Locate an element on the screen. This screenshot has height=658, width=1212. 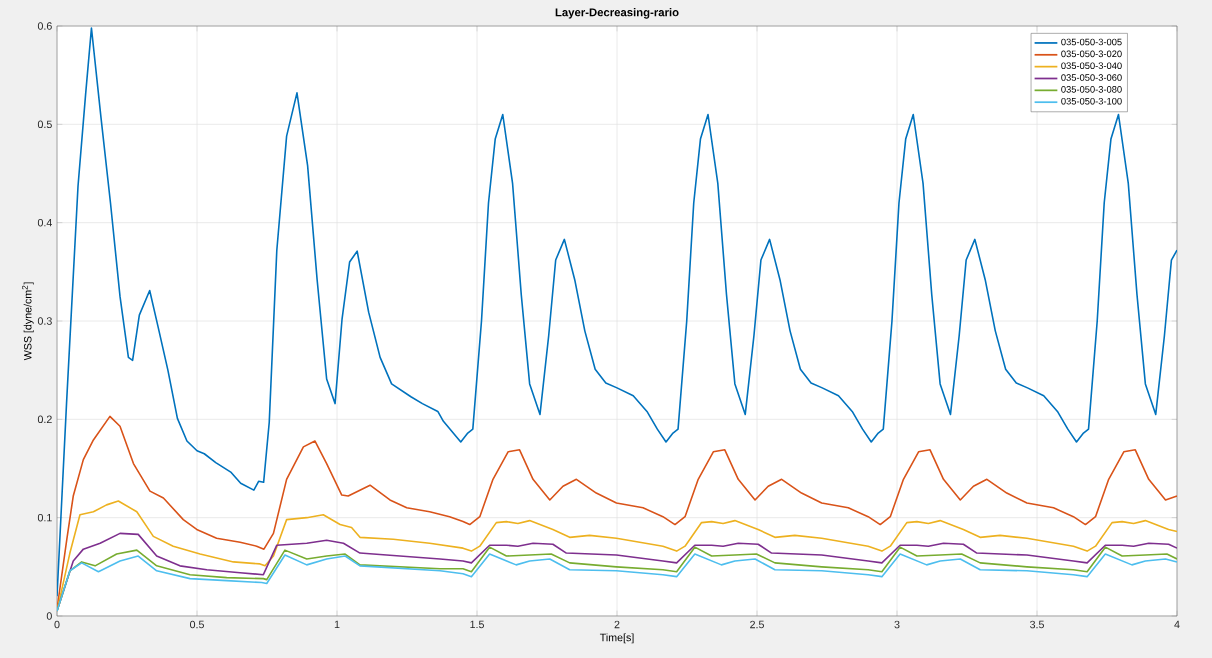
x-tick-label: 2.5 is located at coordinates (757, 624).